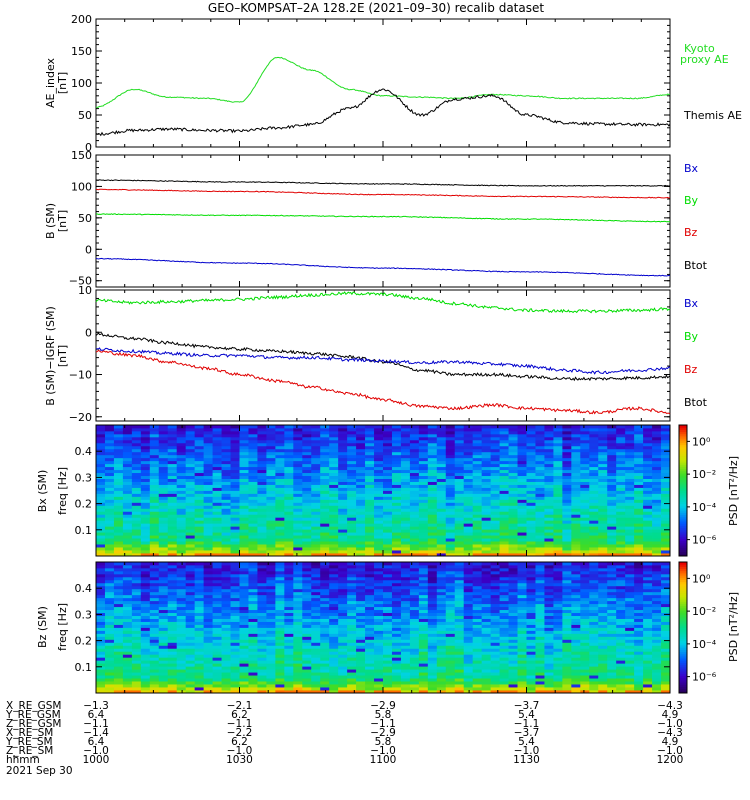 The image size is (750, 800). I want to click on legend-igrf-by: By, so click(691, 336).